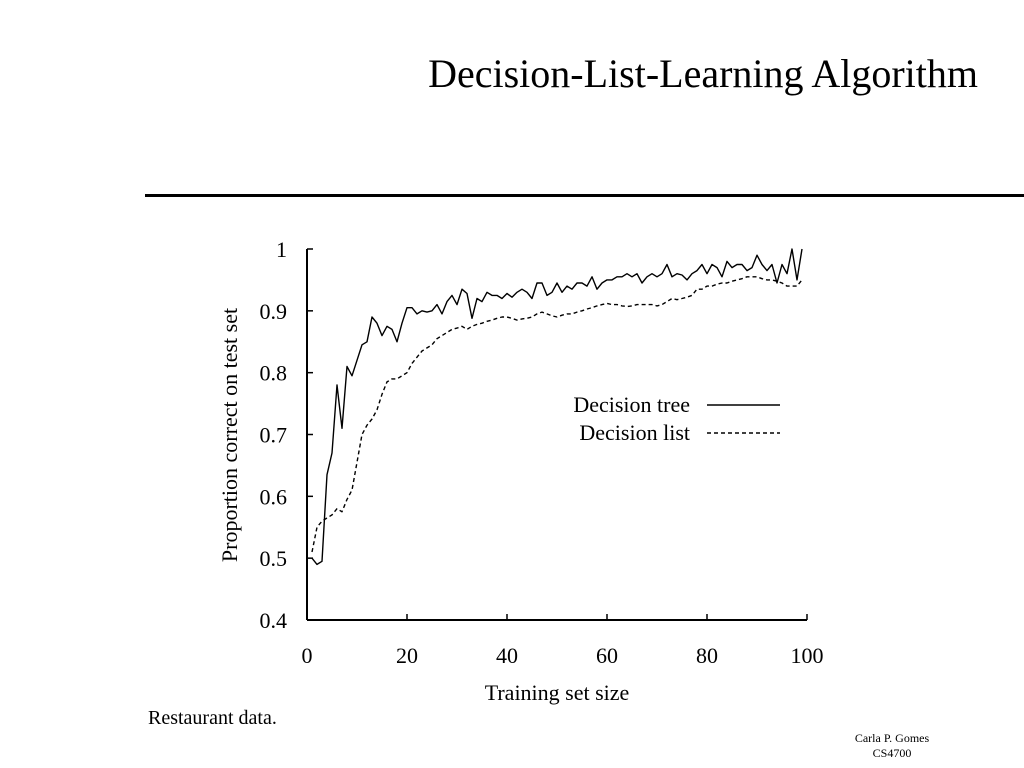  I want to click on slide-footer: Carla P. Gomes CS4700, so click(892, 746).